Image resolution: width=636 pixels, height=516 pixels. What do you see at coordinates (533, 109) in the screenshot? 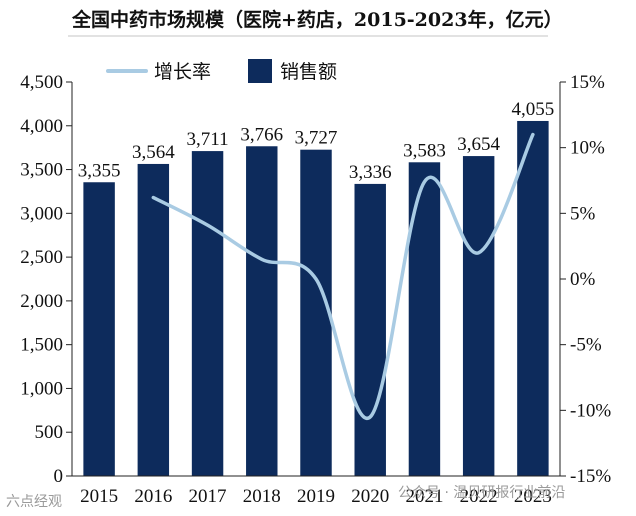
I see `bar-label-2023: 4,055` at bounding box center [533, 109].